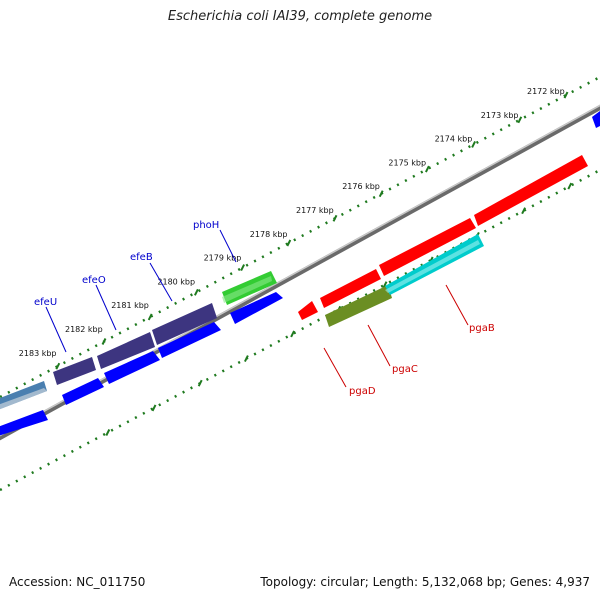  What do you see at coordinates (454, 139) in the screenshot?
I see `kbp-label-2: 2174 kbp` at bounding box center [454, 139].